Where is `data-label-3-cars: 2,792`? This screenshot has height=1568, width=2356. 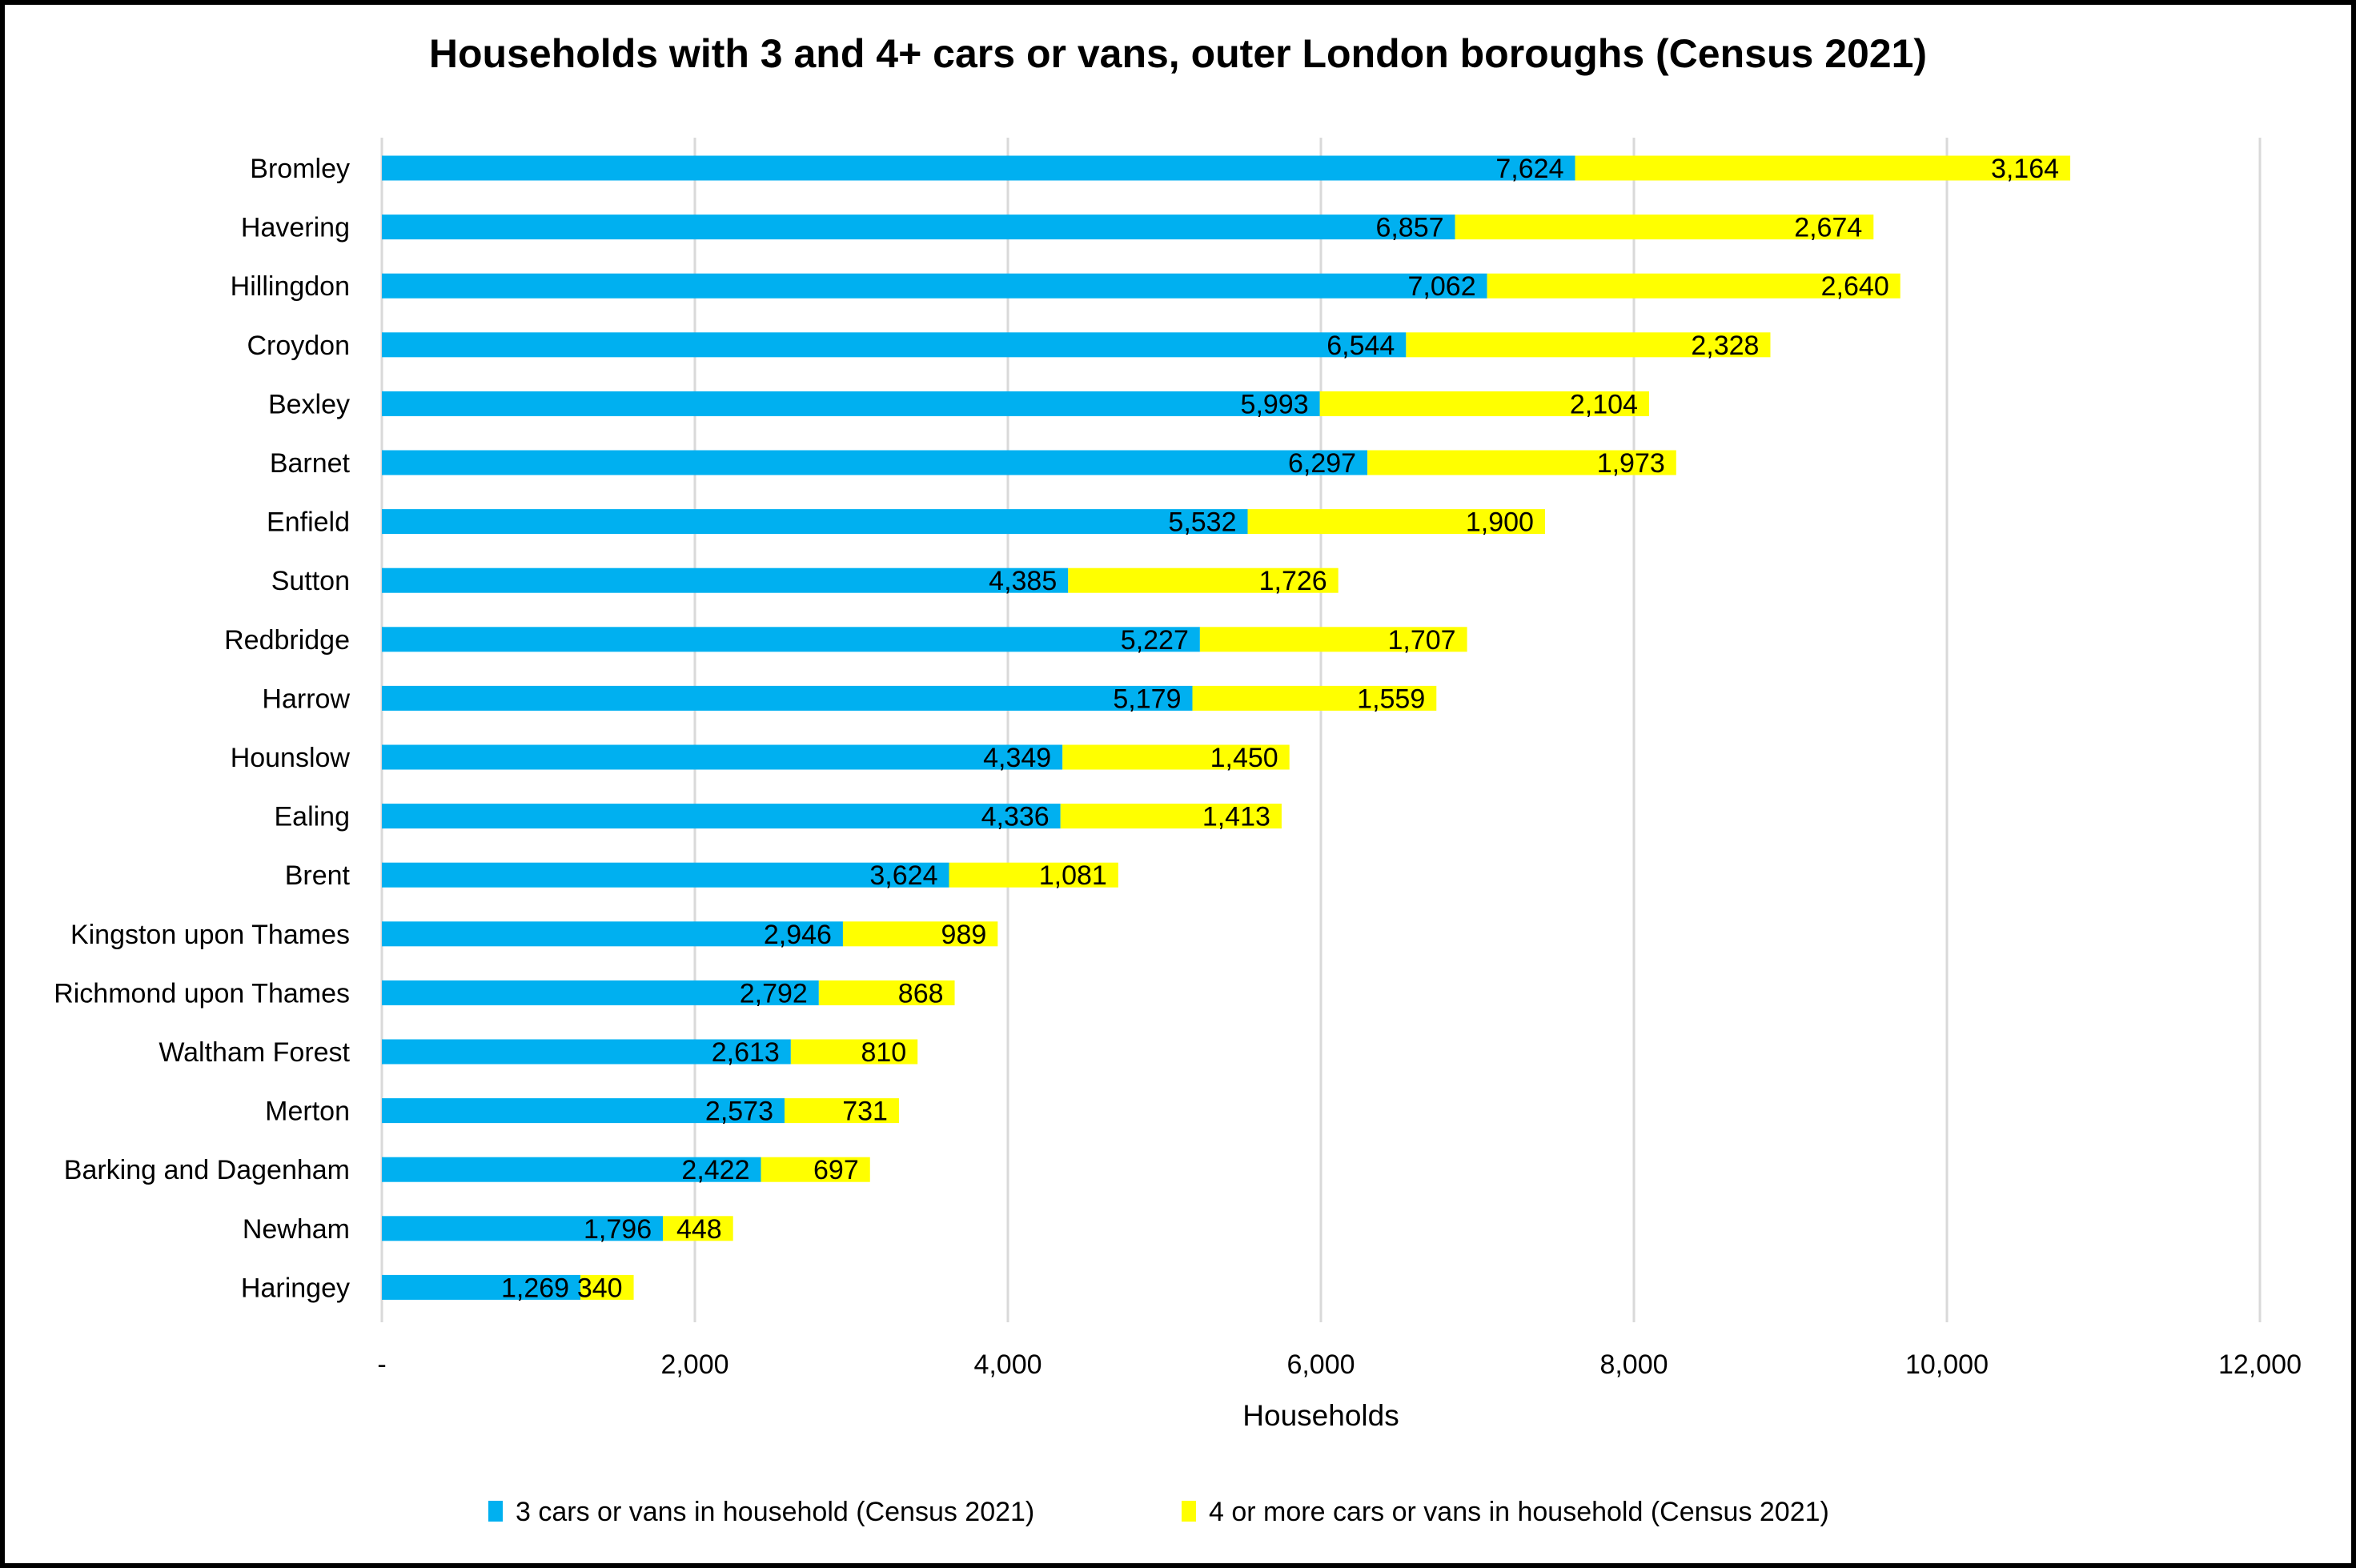
data-label-3-cars: 2,792 is located at coordinates (774, 993).